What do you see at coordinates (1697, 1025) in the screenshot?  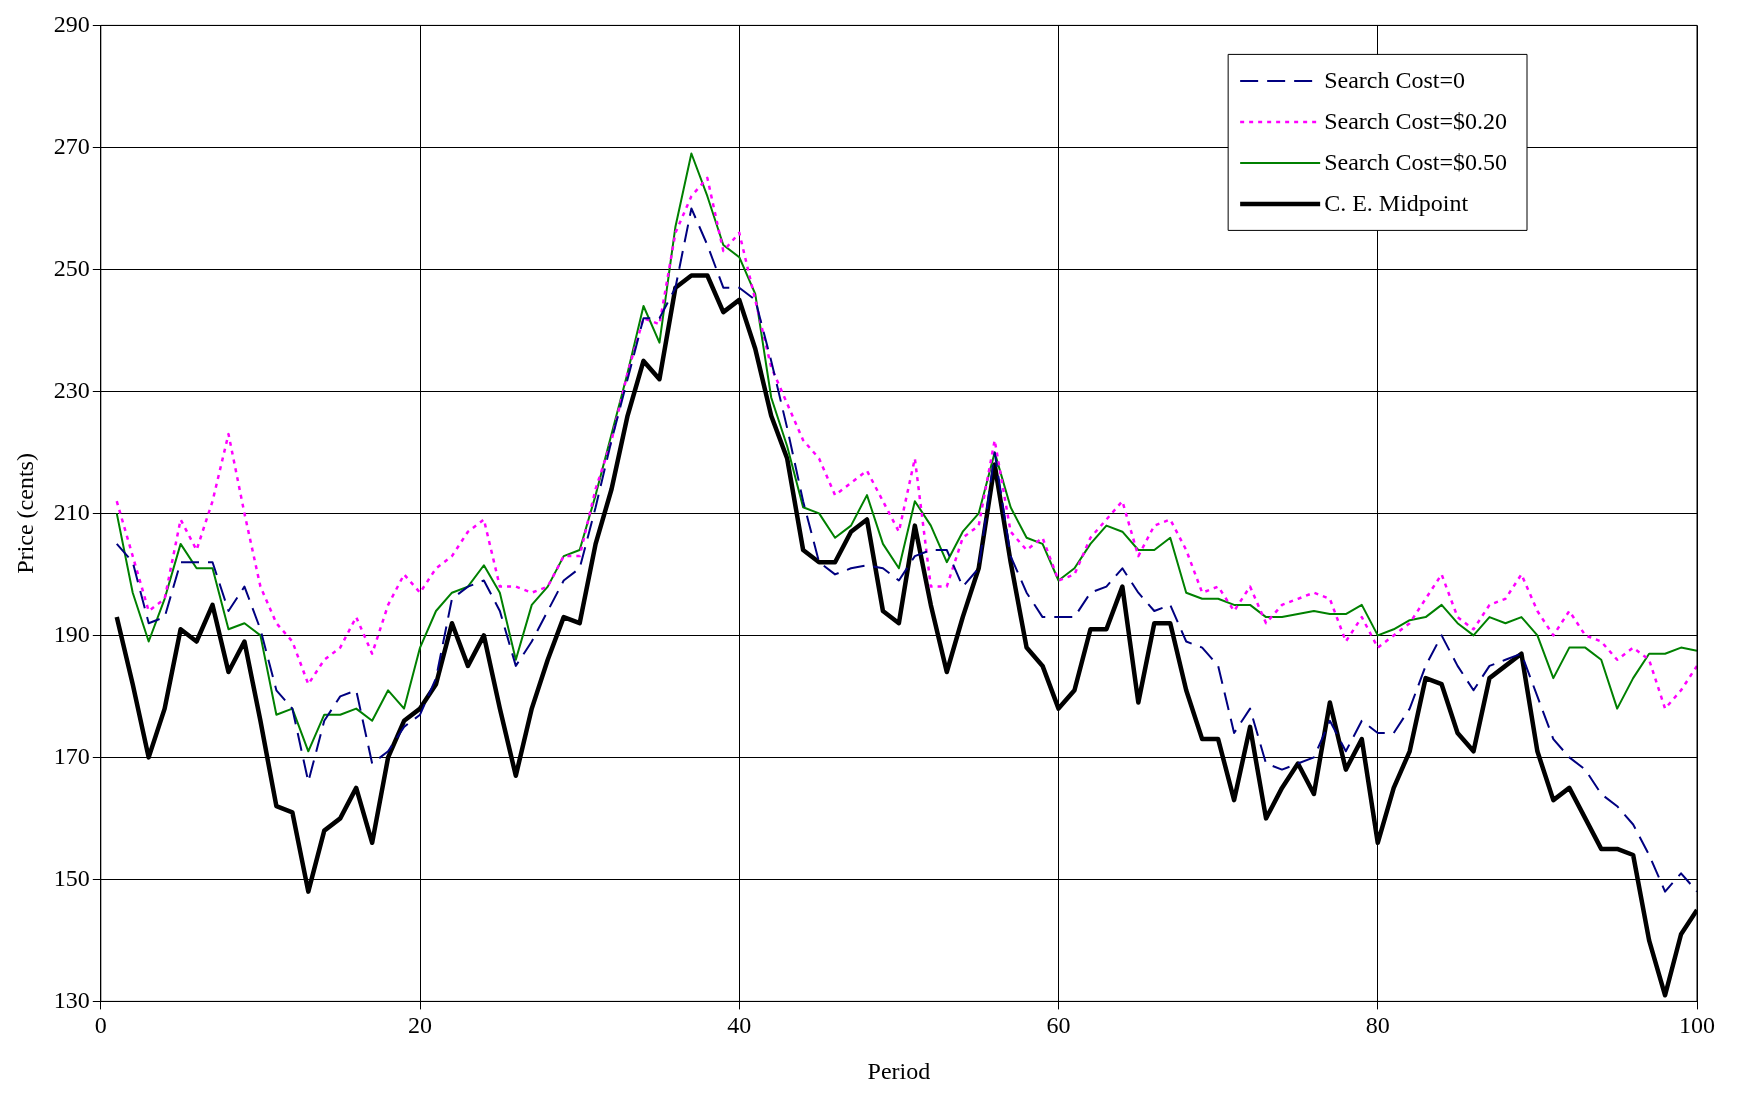 I see `x-tick-label: 100` at bounding box center [1697, 1025].